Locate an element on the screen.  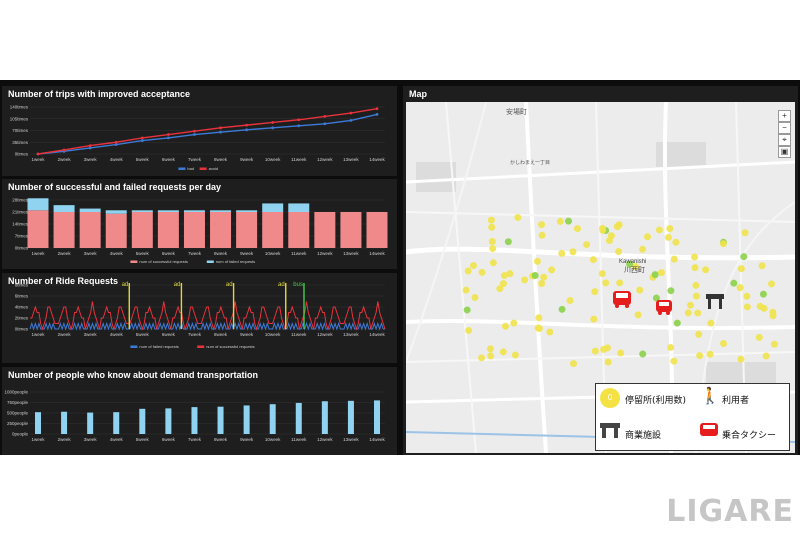
zoom-in-button: + is located at coordinates (784, 116).